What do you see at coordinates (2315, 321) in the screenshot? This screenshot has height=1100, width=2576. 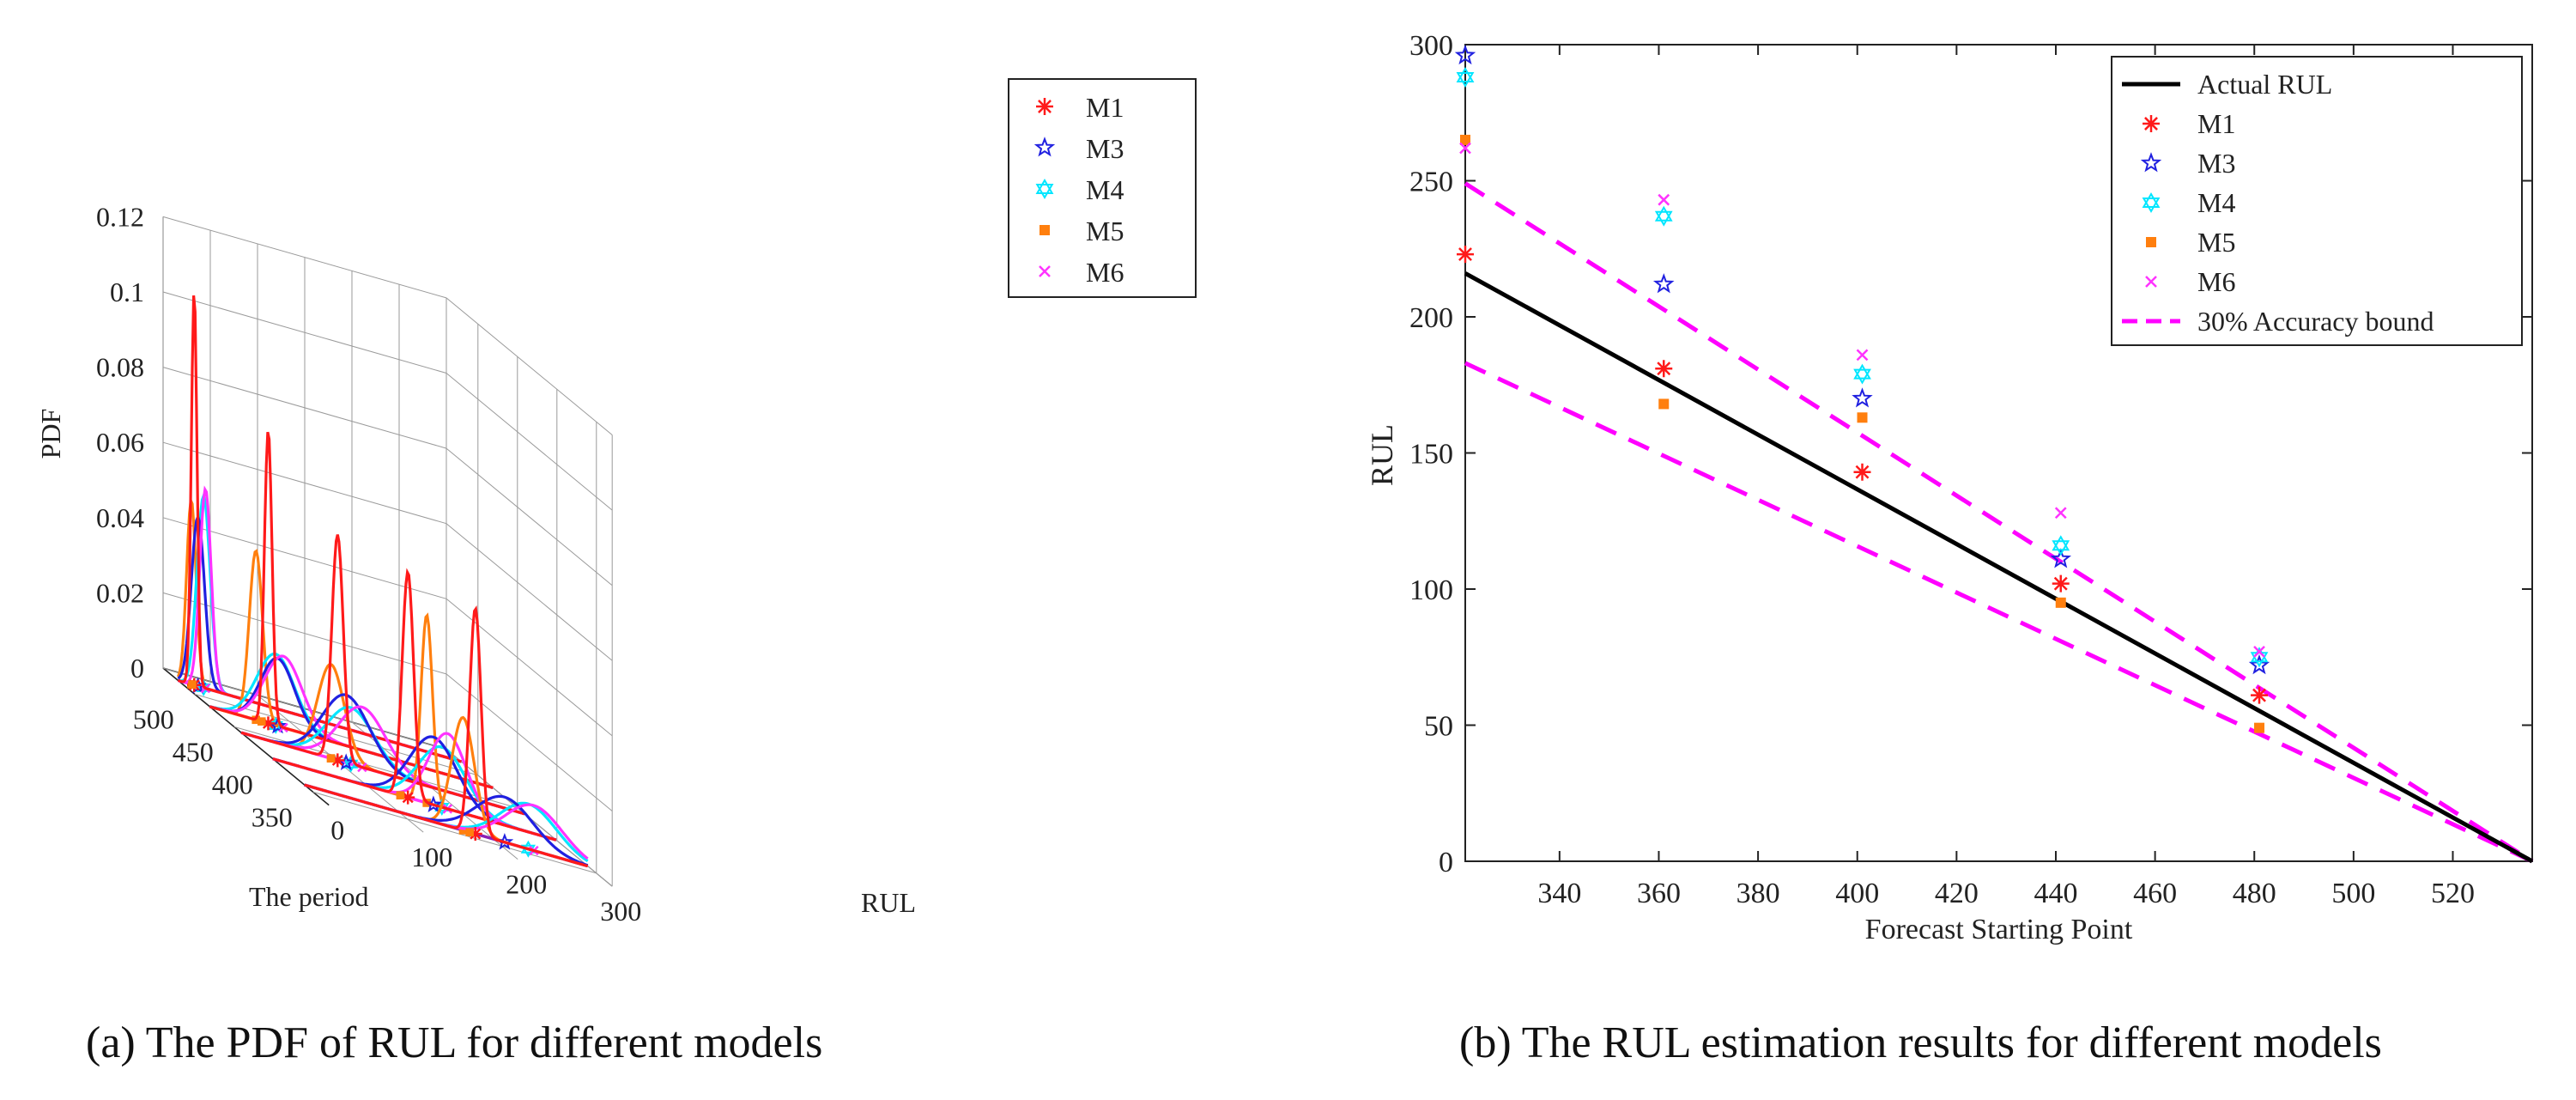 I see `legend-label: 30% Accuracy bound` at bounding box center [2315, 321].